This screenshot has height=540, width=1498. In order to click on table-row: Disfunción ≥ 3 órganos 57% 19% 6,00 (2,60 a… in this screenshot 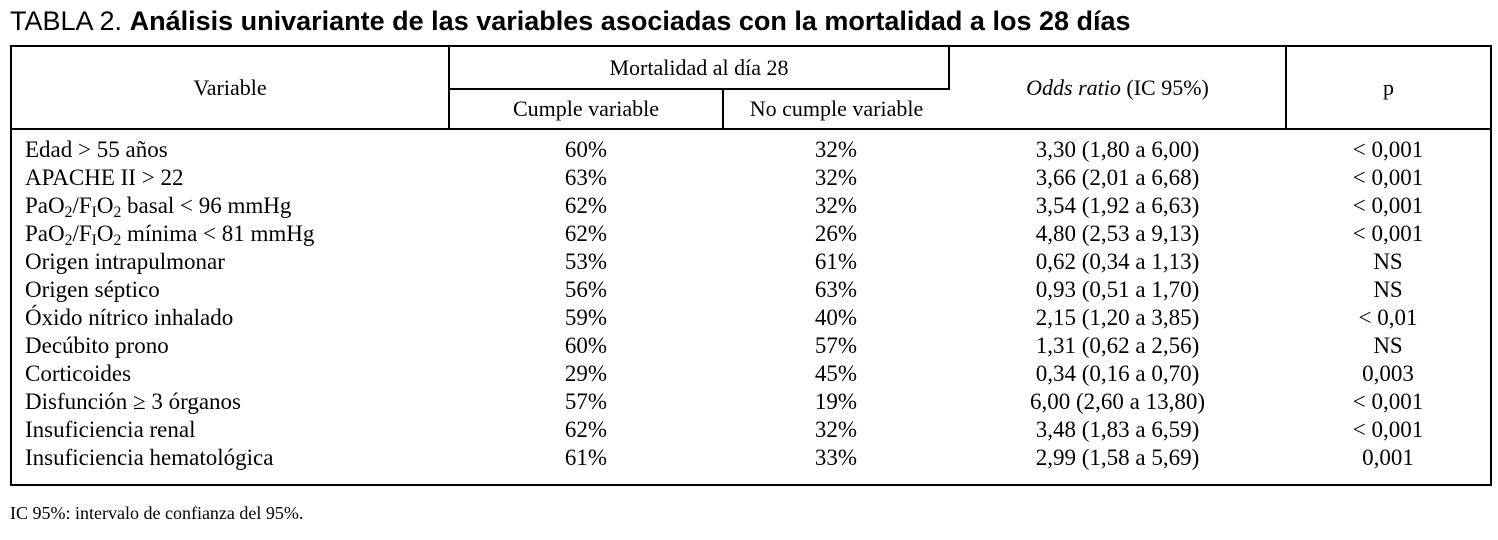, I will do `click(751, 402)`.